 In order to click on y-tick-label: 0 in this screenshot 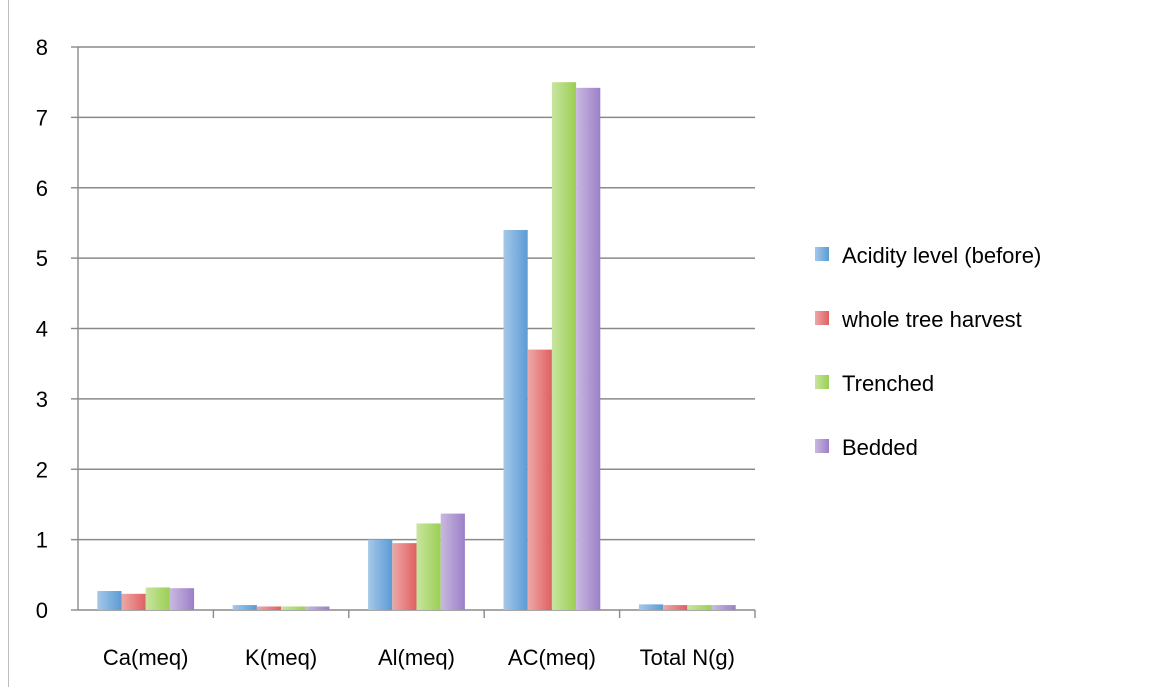, I will do `click(42, 610)`.